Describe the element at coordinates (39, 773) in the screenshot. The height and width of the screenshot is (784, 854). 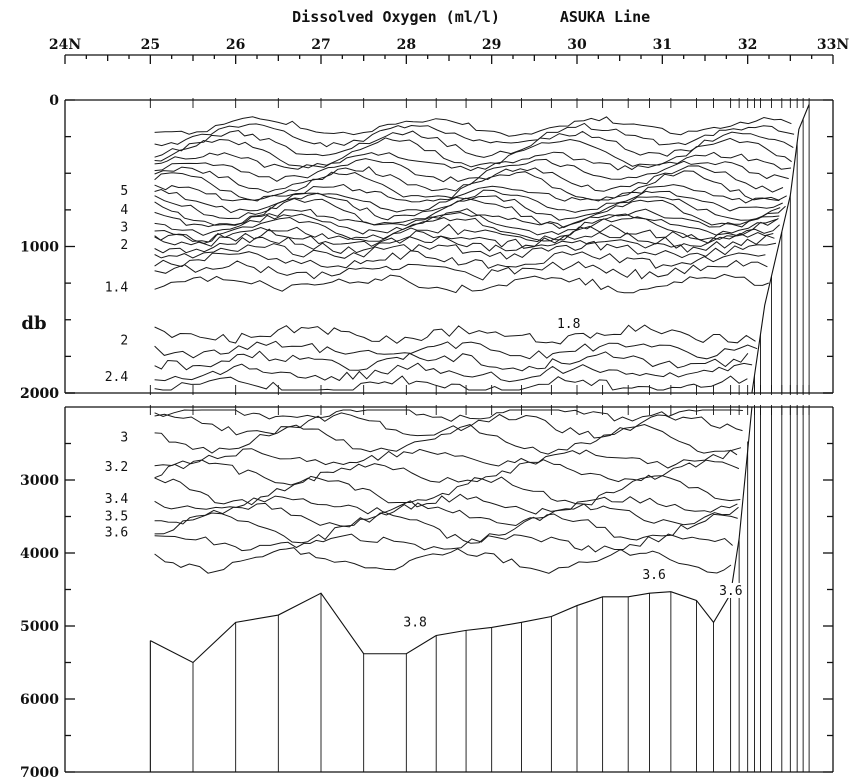
I see `y-tick-label: 7000` at that location.